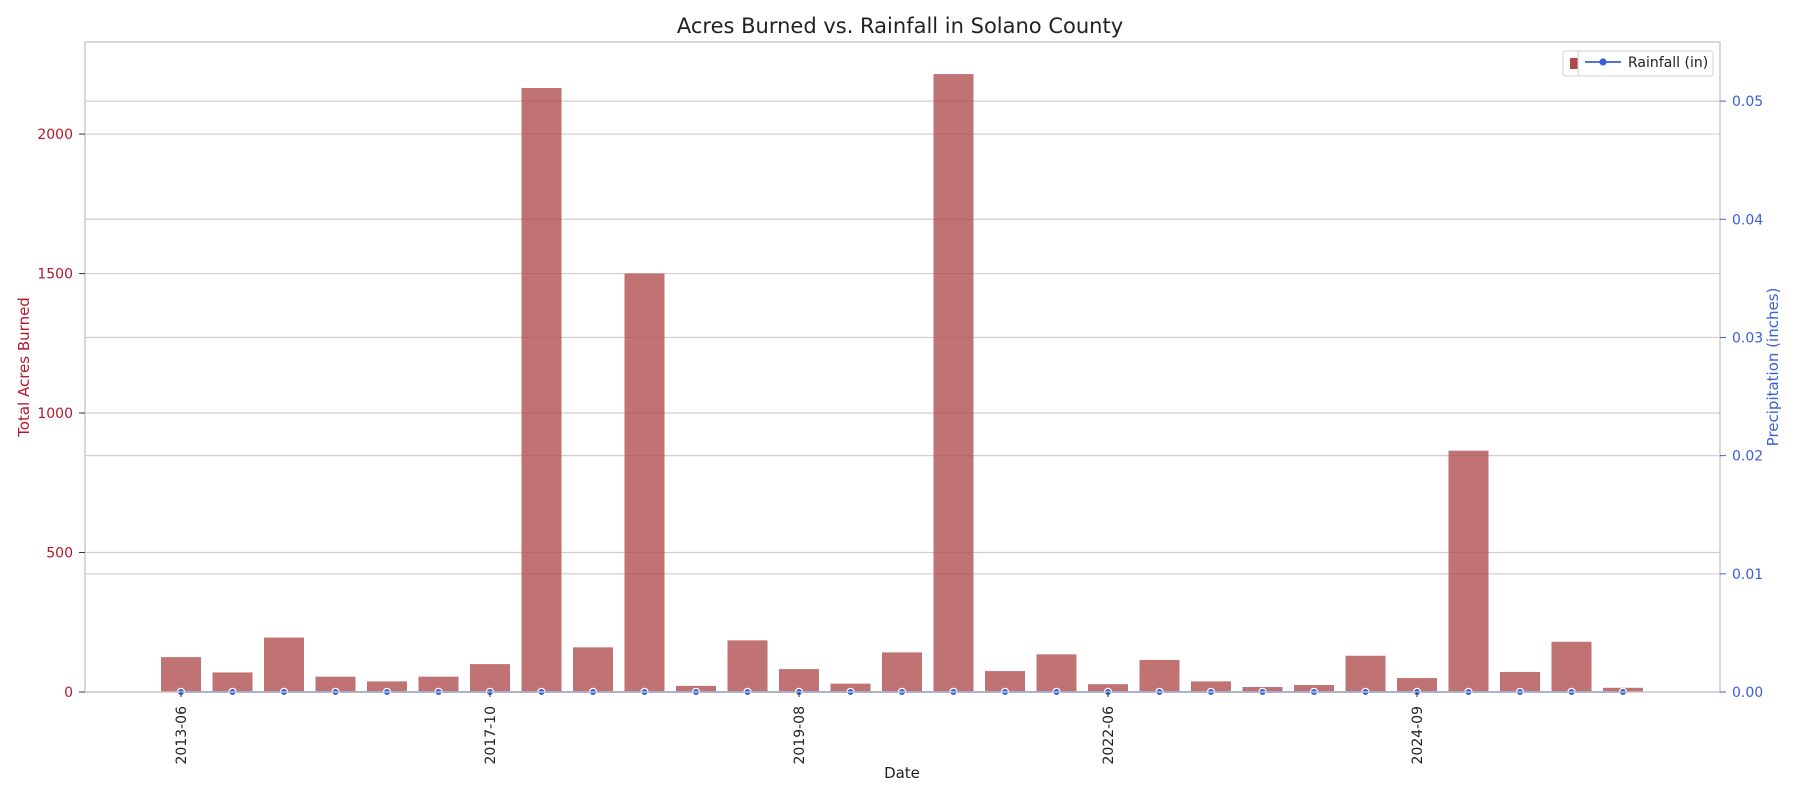 The width and height of the screenshot is (1800, 800). Describe the element at coordinates (1668, 63) in the screenshot. I see `legend-label-rainfall: Rainfall (in)` at that location.